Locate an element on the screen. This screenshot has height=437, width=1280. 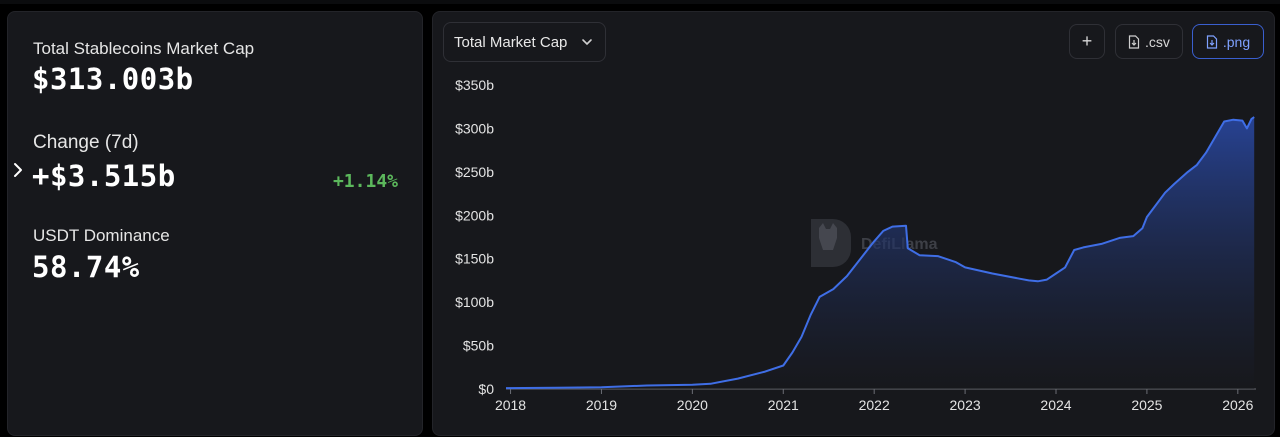
x-axis: 2018 2019 2020 2021 2022 2023 2024 2025 2026 is located at coordinates (875, 400).